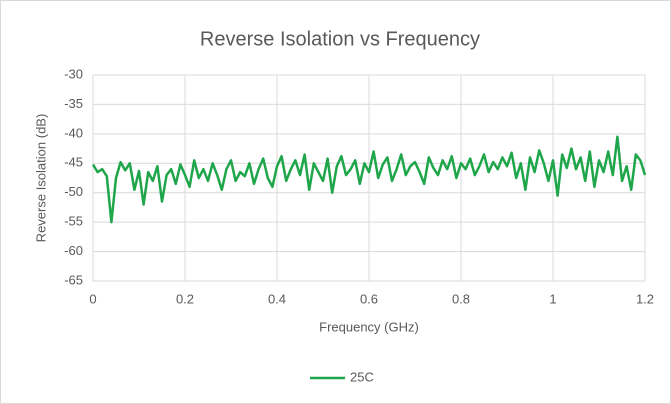 This screenshot has width=671, height=404. Describe the element at coordinates (645, 298) in the screenshot. I see `x-tick-label: 1.2` at that location.